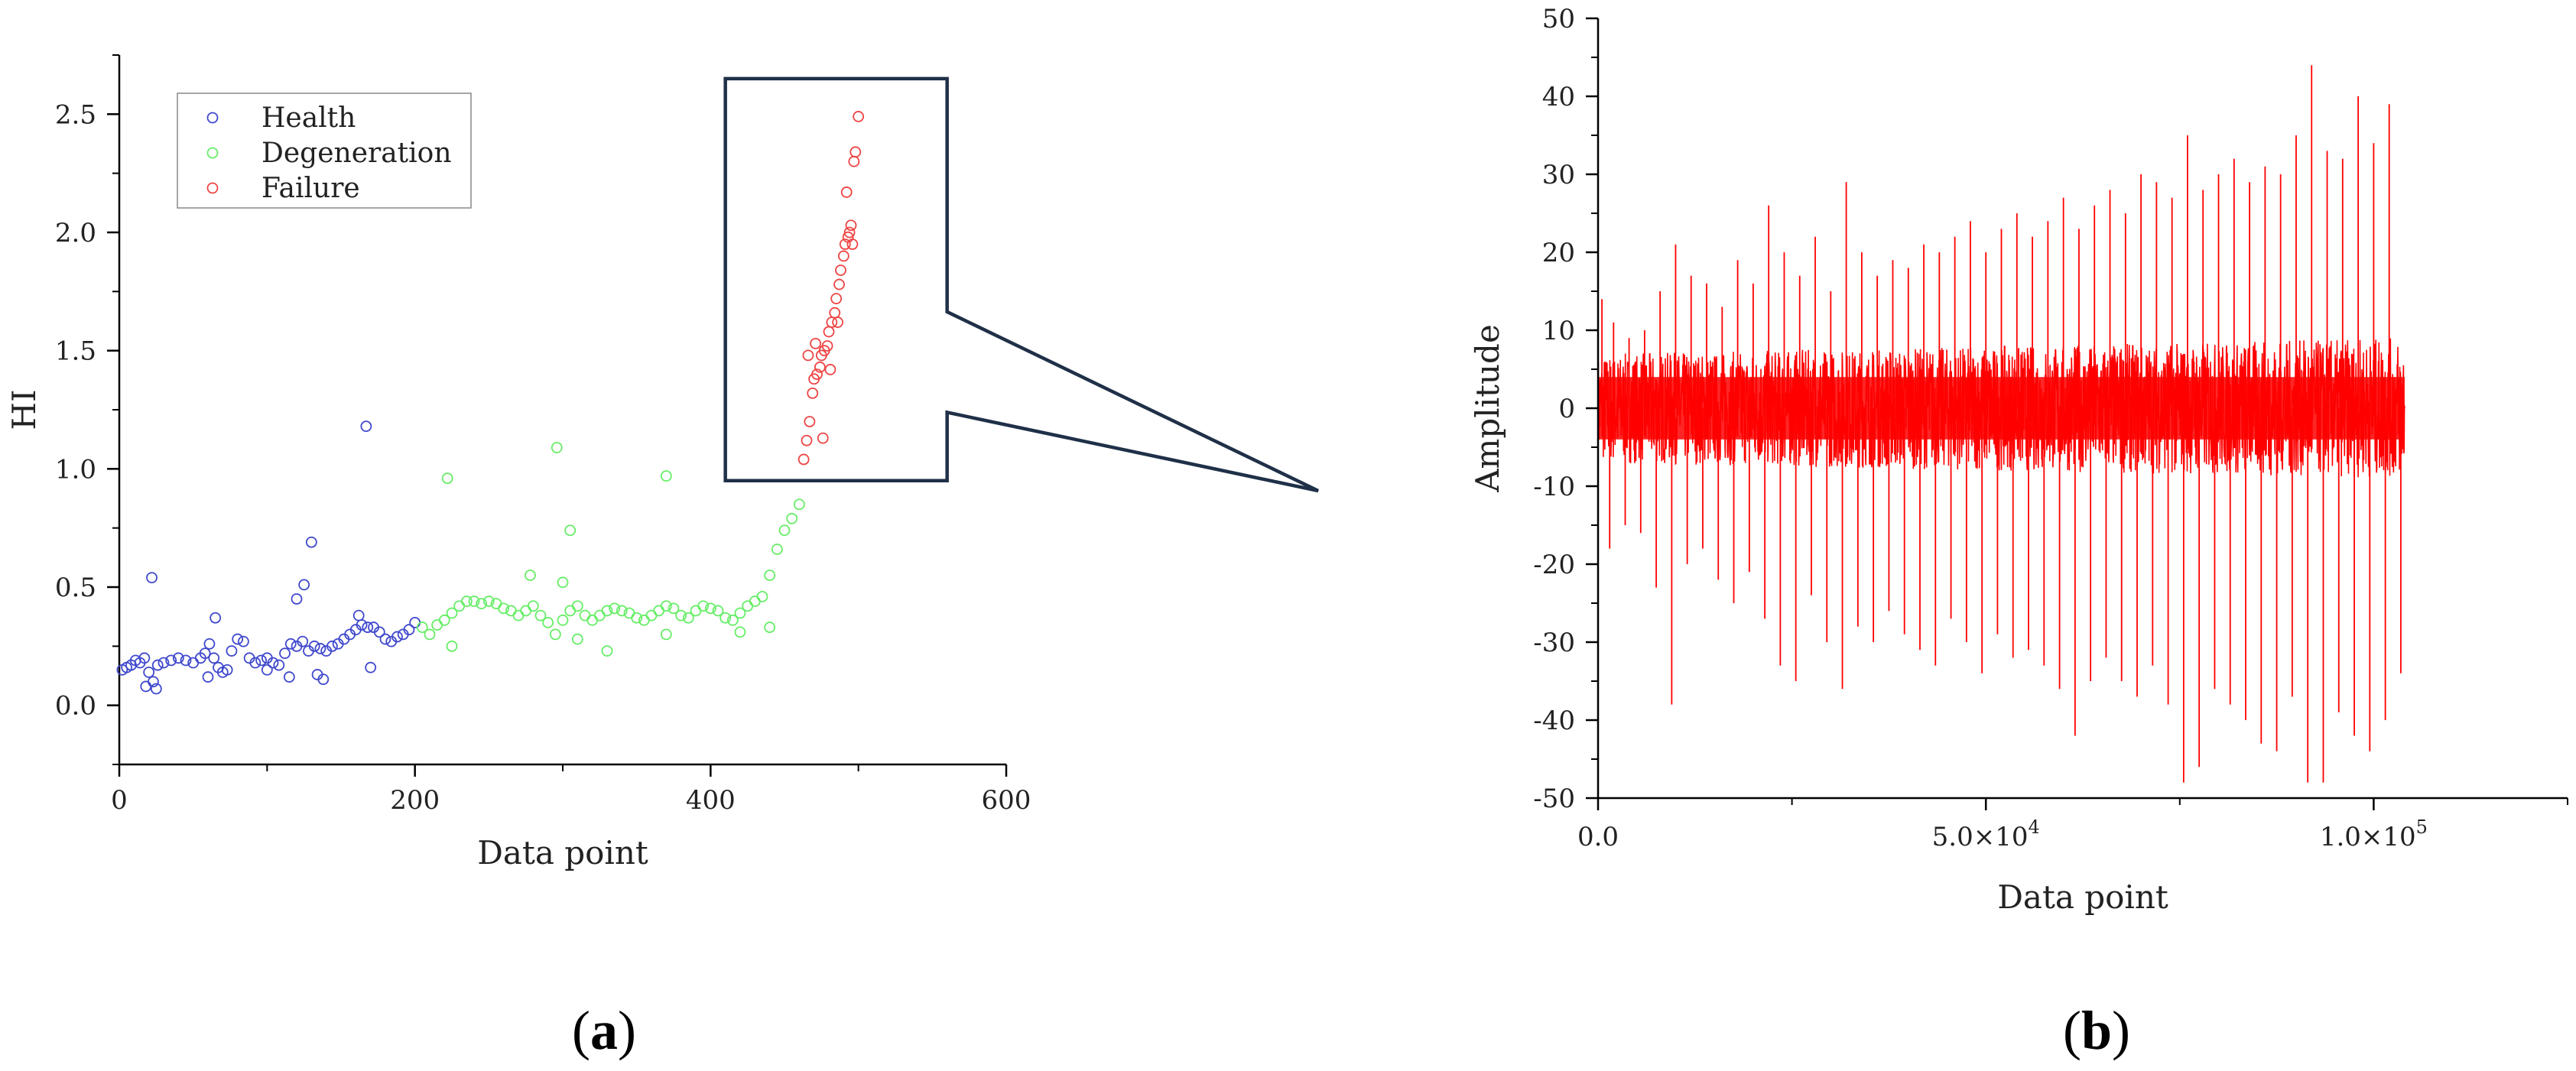  Describe the element at coordinates (1554, 565) in the screenshot. I see `b-y-tick-label: -20` at that location.